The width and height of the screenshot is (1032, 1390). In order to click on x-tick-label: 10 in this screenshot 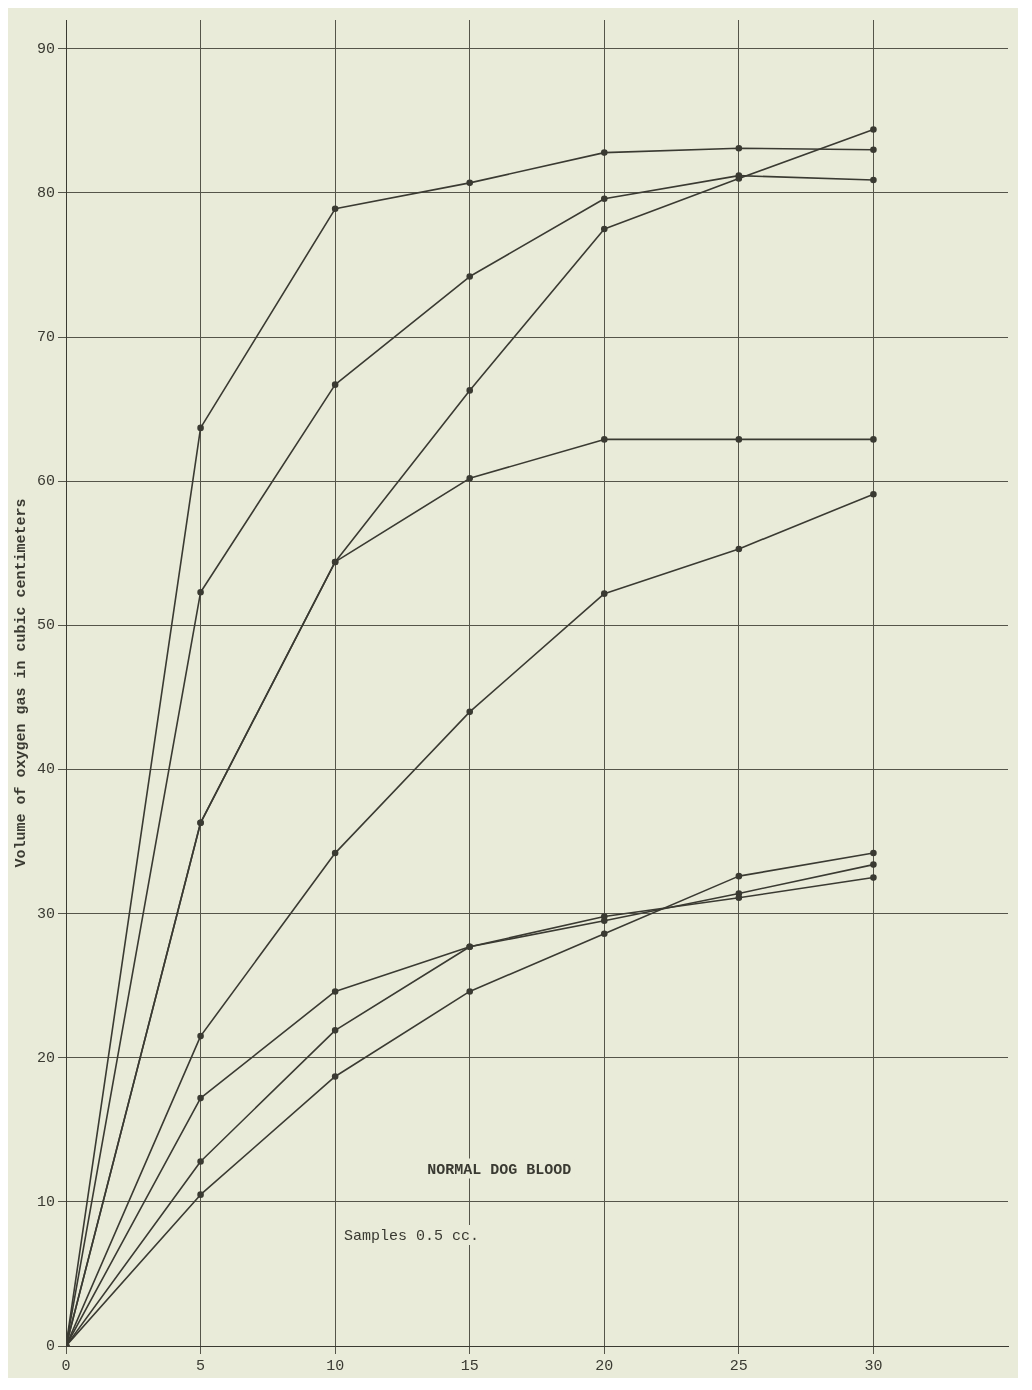, I will do `click(335, 1366)`.